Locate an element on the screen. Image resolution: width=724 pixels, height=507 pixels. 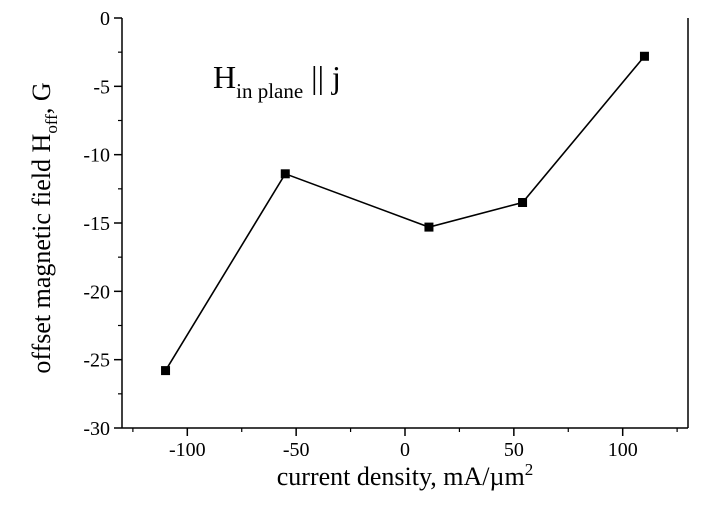
y-tick-label: -25 is located at coordinates (96, 361).